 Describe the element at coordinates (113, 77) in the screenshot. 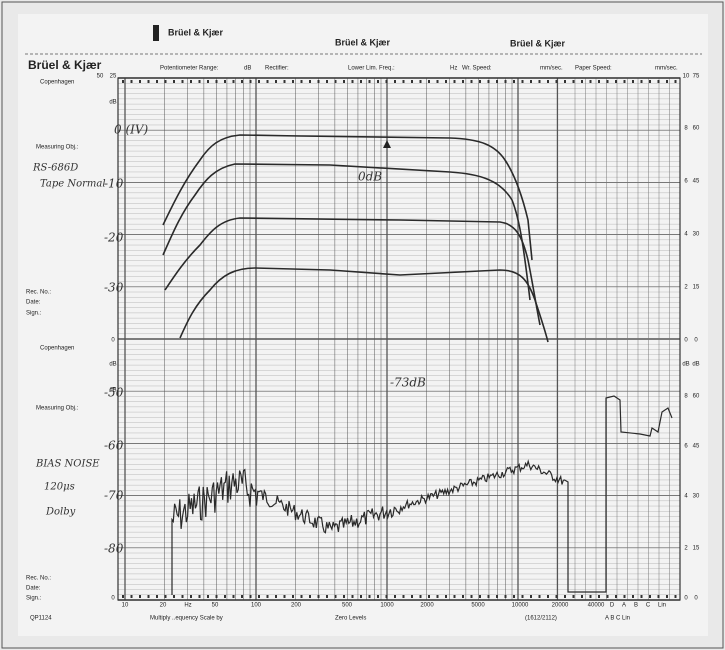

I see `left-scale-label: 25` at that location.